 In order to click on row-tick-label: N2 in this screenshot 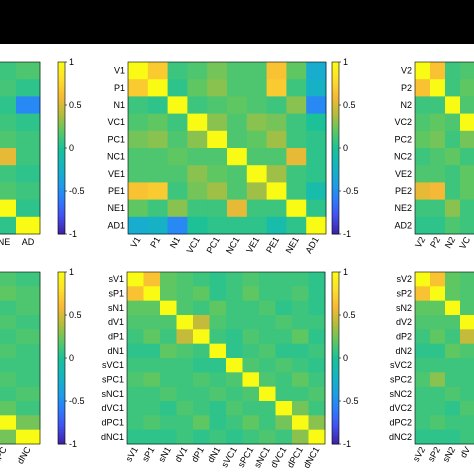, I will do `click(406, 105)`.